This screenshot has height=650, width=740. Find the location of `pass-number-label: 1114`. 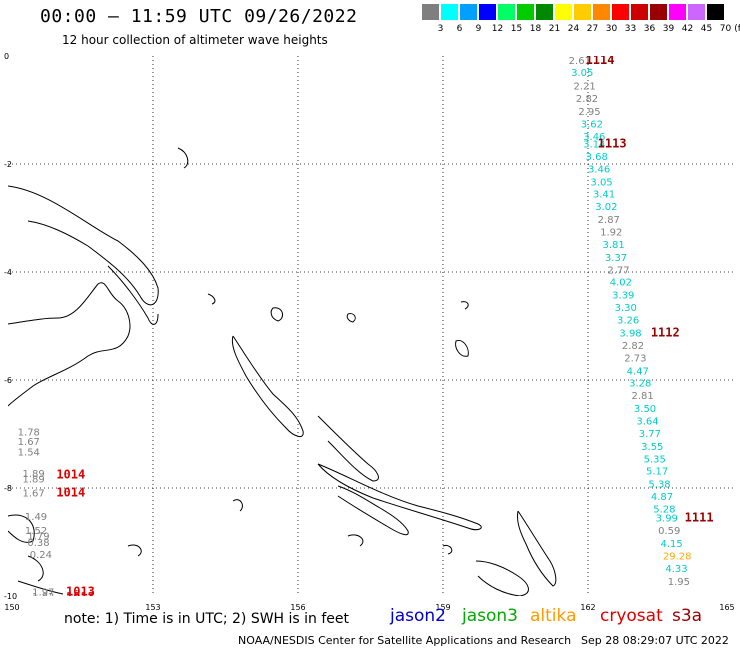

pass-number-label: 1114 is located at coordinates (600, 61).